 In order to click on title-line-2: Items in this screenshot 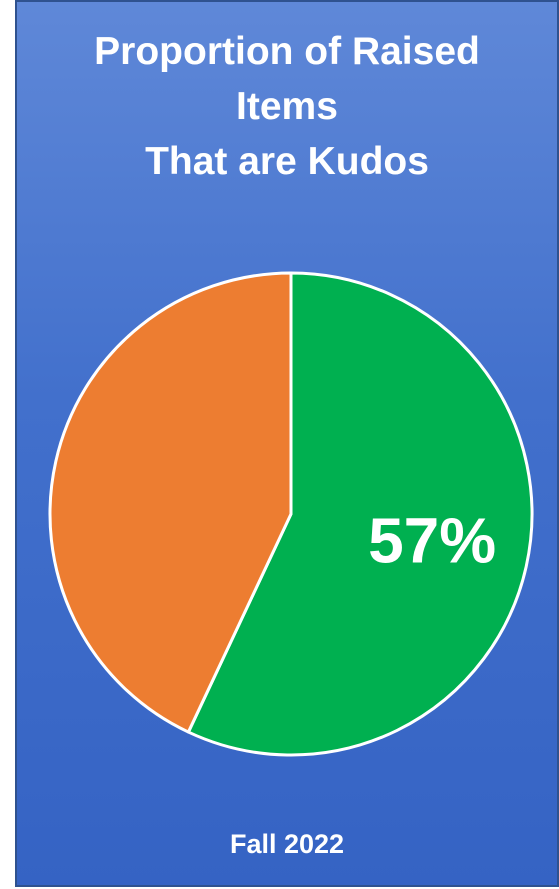, I will do `click(287, 106)`.